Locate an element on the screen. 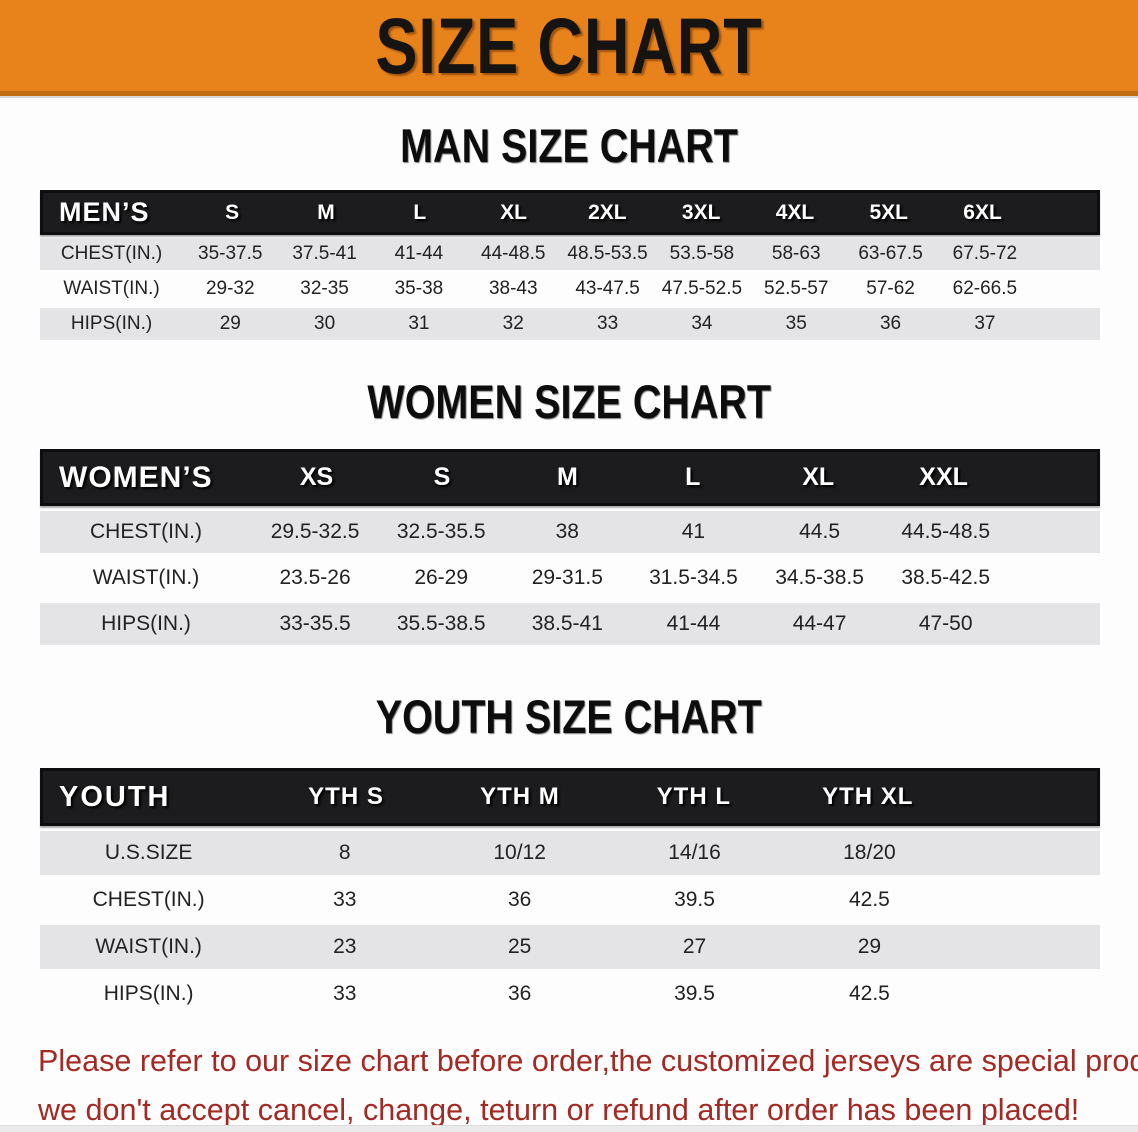  men-size-col: 4XL is located at coordinates (795, 212).